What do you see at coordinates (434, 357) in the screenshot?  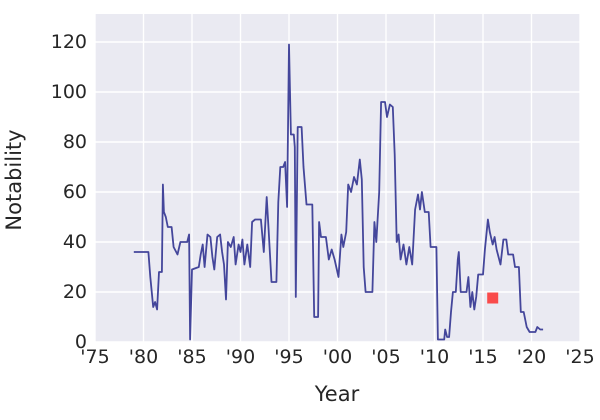 I see `x-tick-label: '10` at bounding box center [434, 357].